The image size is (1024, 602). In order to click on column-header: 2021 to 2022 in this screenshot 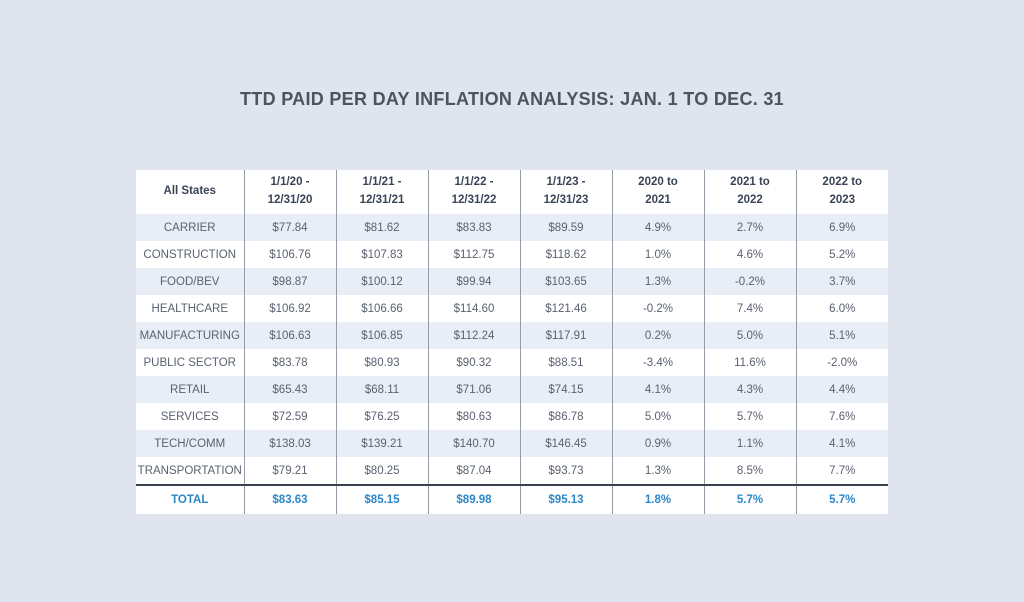, I will do `click(750, 192)`.